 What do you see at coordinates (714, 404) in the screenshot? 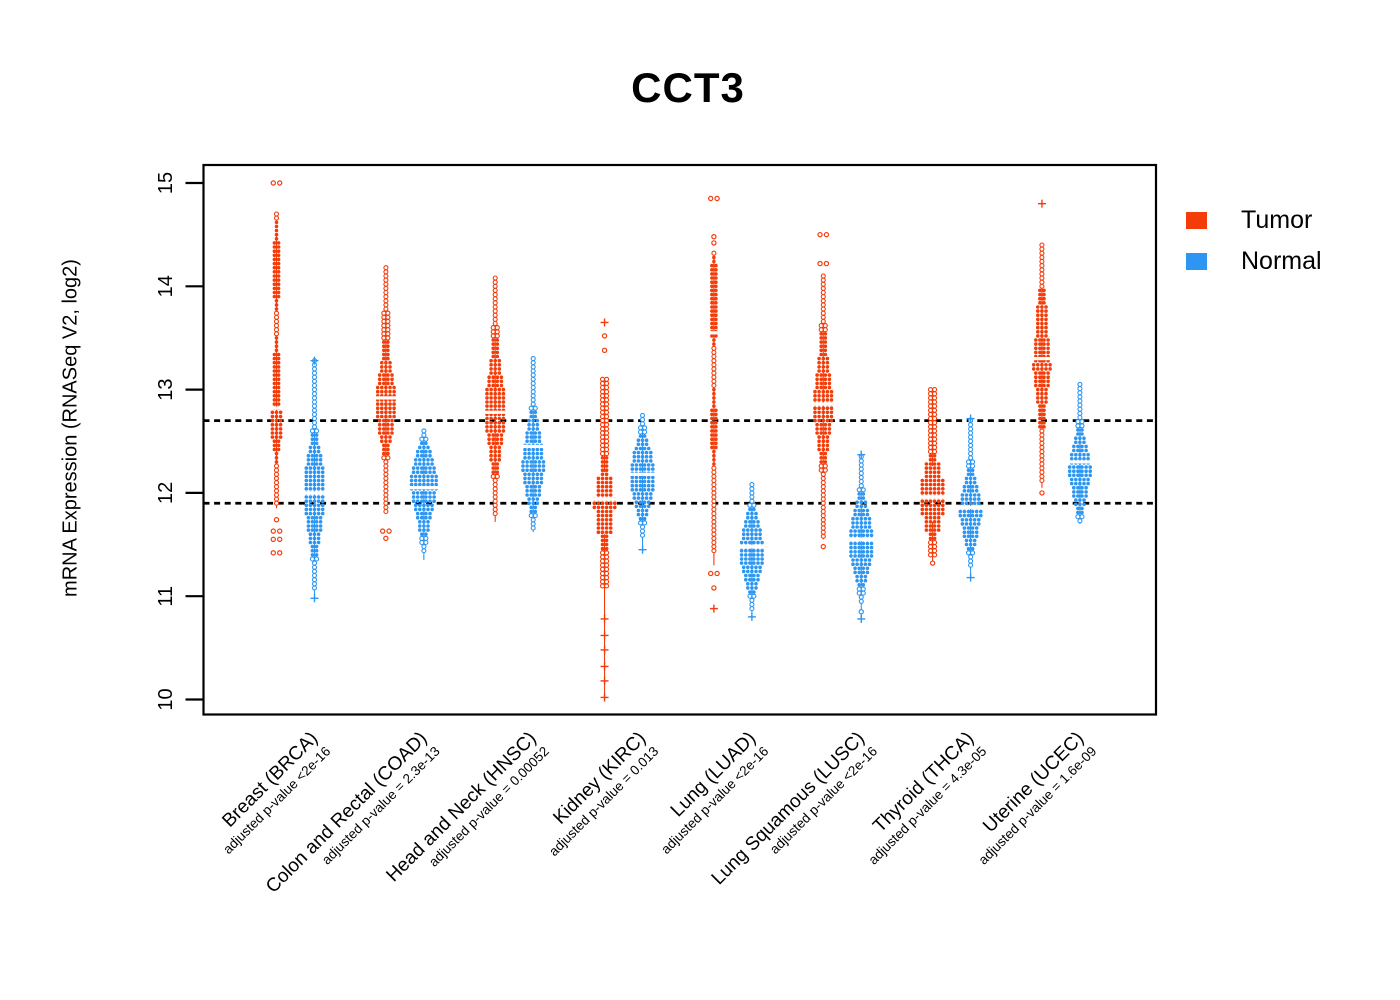
I see `violin-lung-luad-tumor` at bounding box center [714, 404].